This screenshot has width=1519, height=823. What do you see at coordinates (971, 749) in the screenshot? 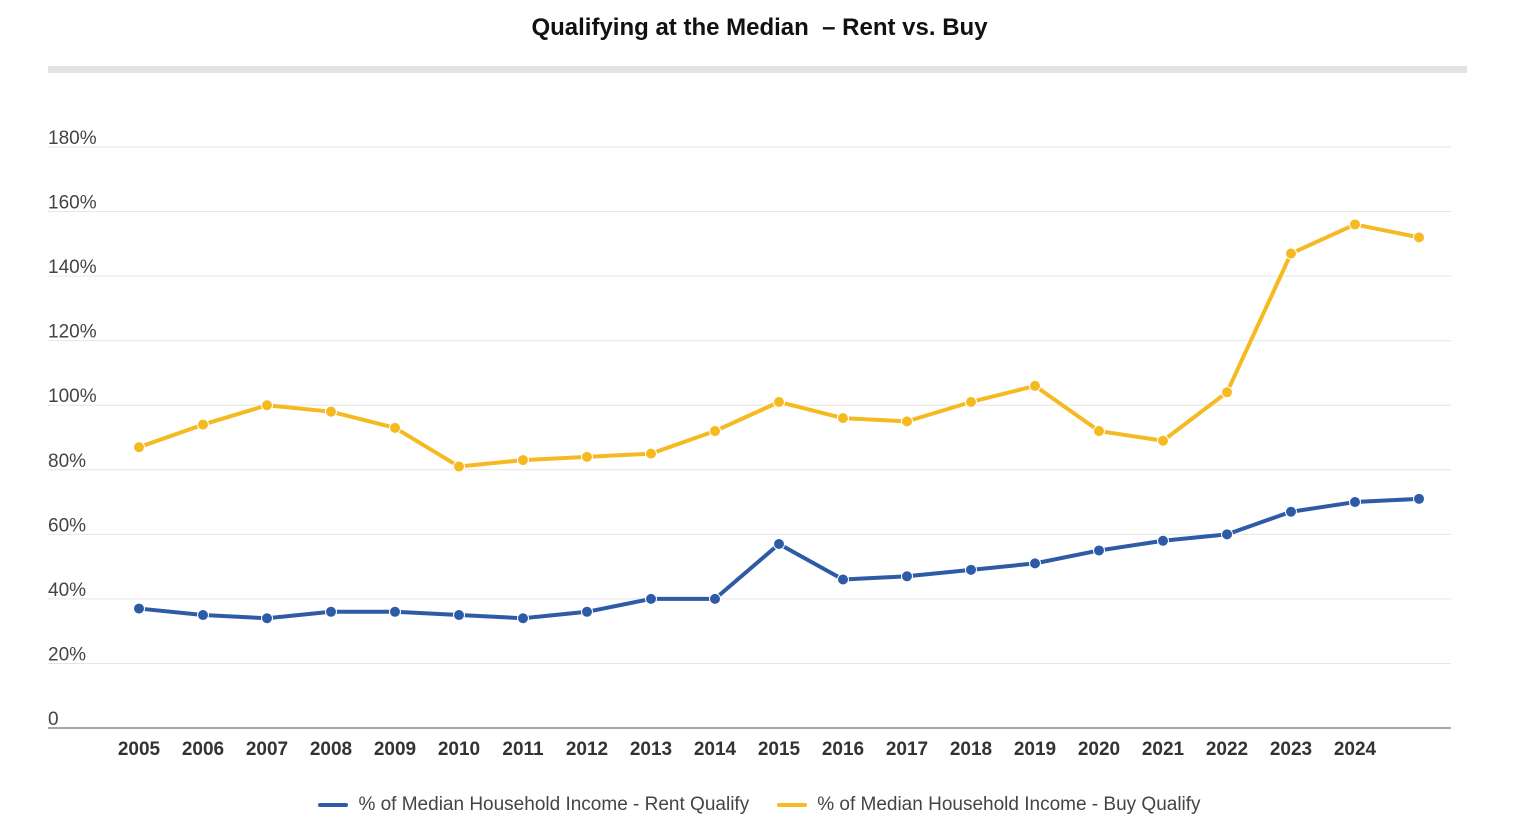
I see `x-tick-label: 2018` at bounding box center [971, 749].